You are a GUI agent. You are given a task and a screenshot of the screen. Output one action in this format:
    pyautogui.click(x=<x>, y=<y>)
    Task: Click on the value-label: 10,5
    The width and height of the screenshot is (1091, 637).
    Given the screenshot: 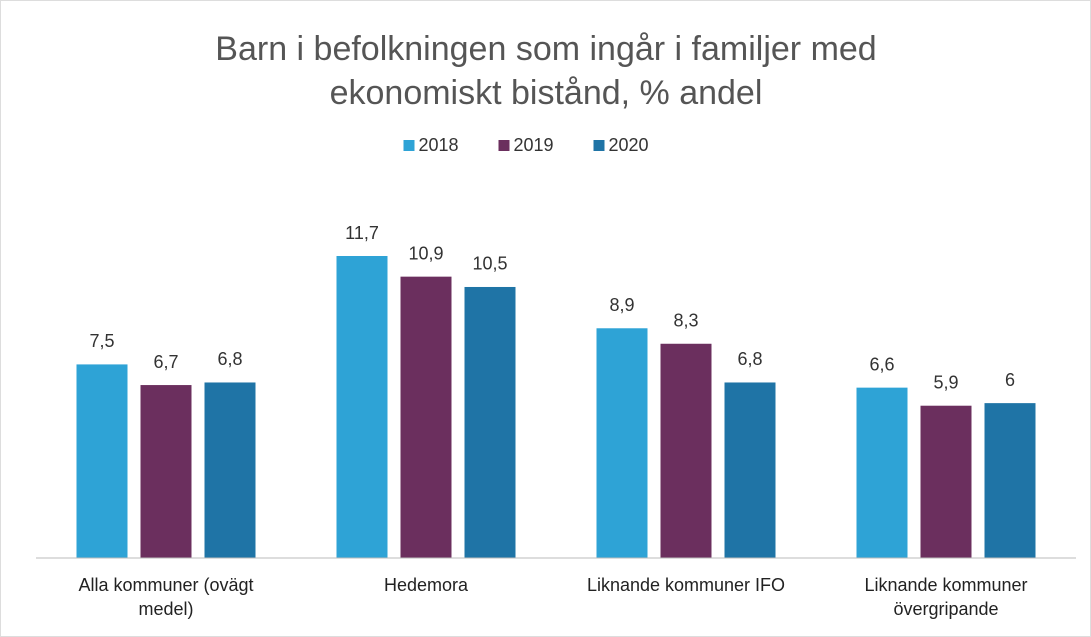 What is the action you would take?
    pyautogui.click(x=489, y=264)
    